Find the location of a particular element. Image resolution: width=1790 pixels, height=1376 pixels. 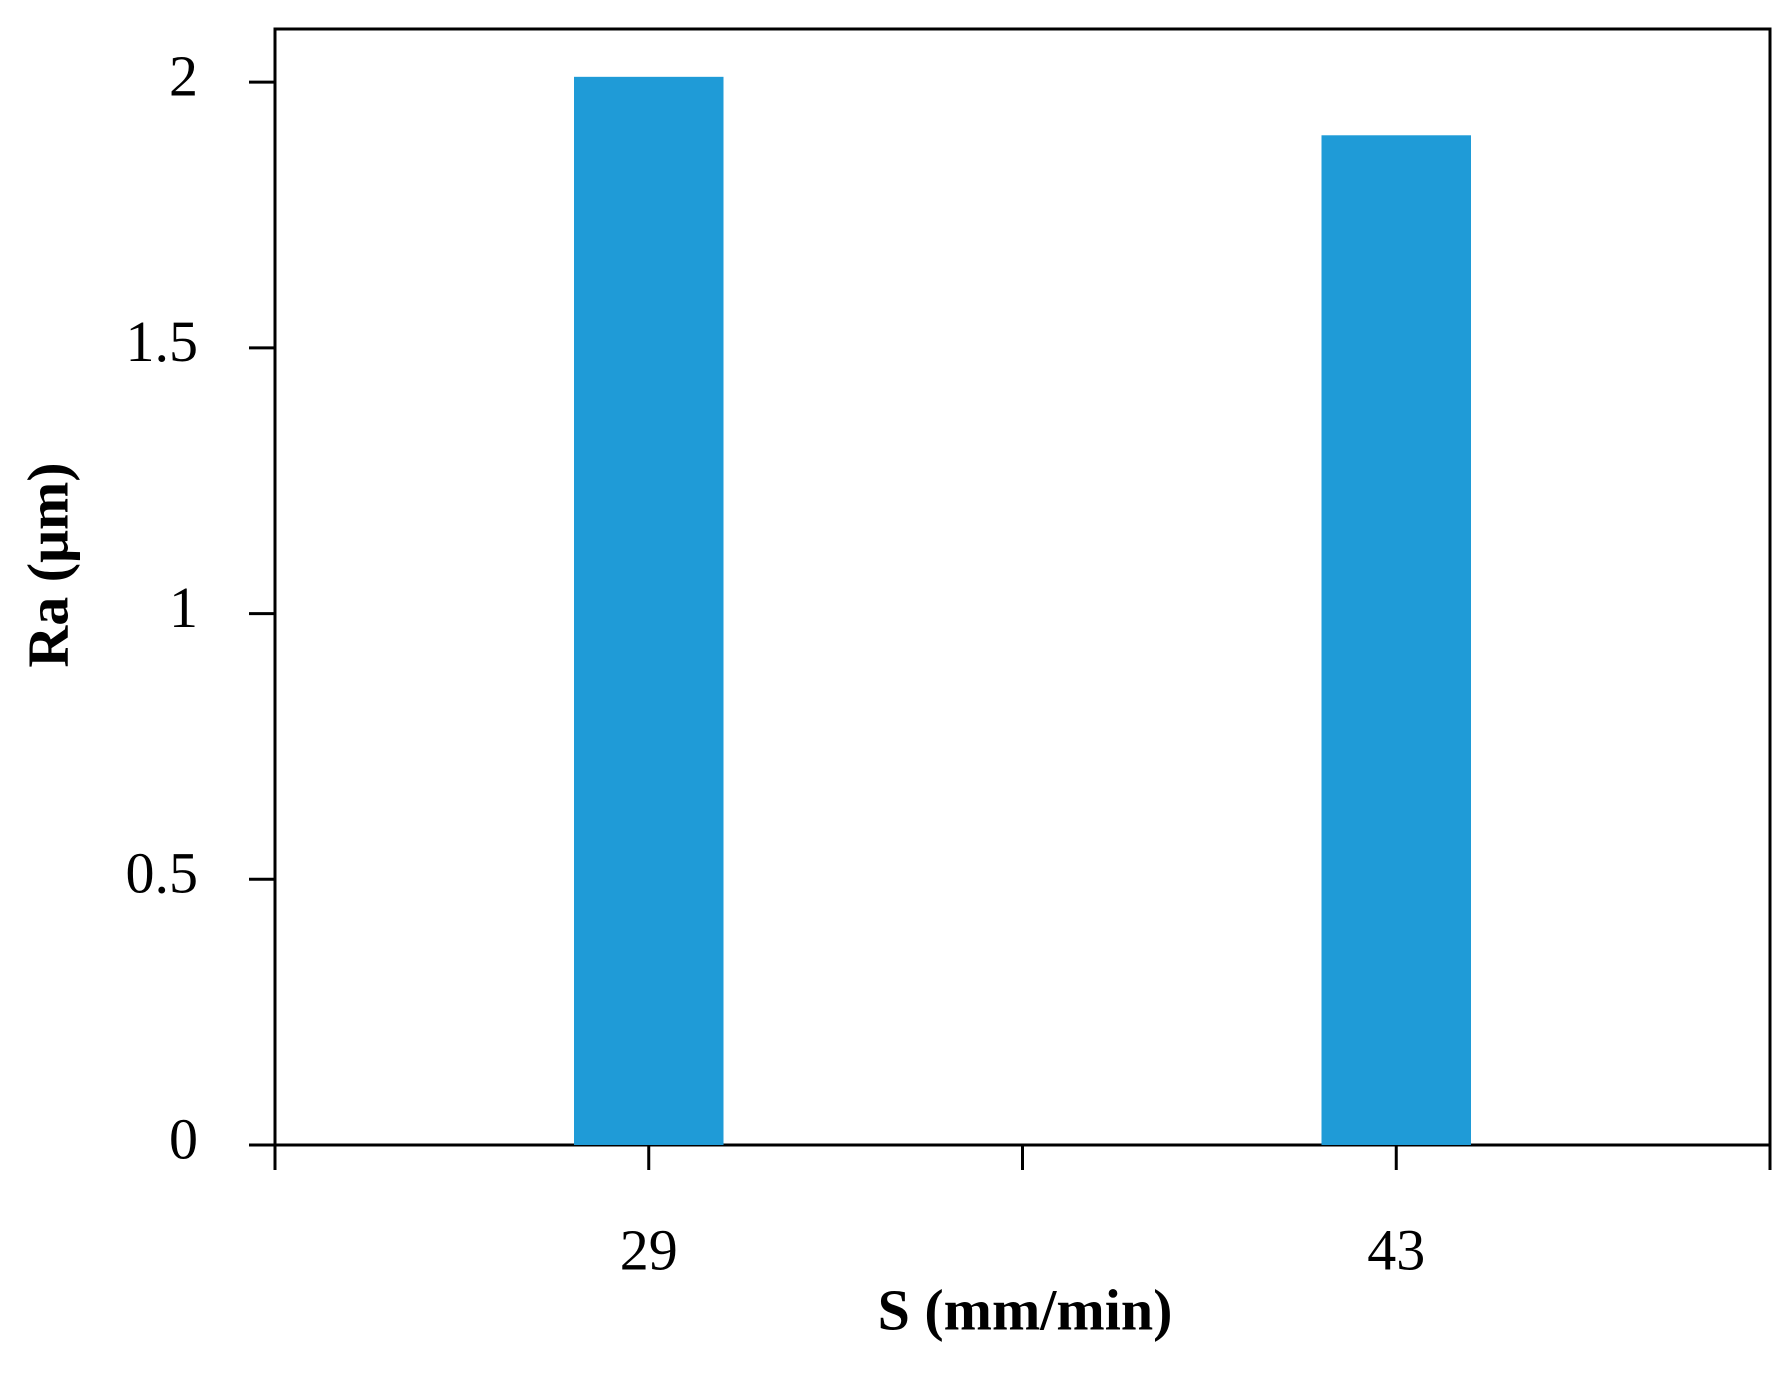

y-tick-label: 1.5 is located at coordinates (162, 341).